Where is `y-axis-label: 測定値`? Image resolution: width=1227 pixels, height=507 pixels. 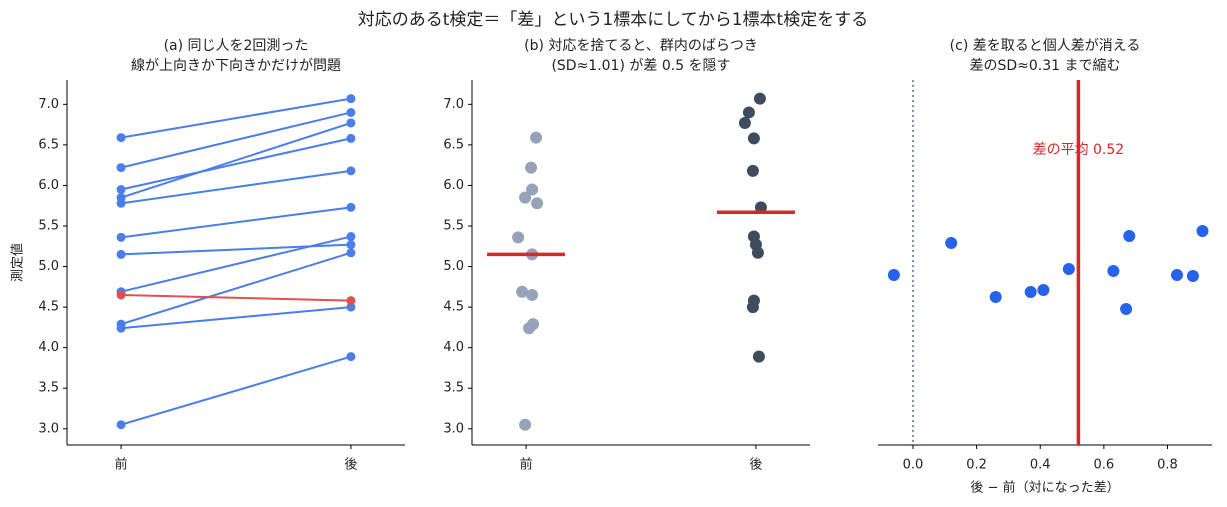 y-axis-label: 測定値 is located at coordinates (18, 262).